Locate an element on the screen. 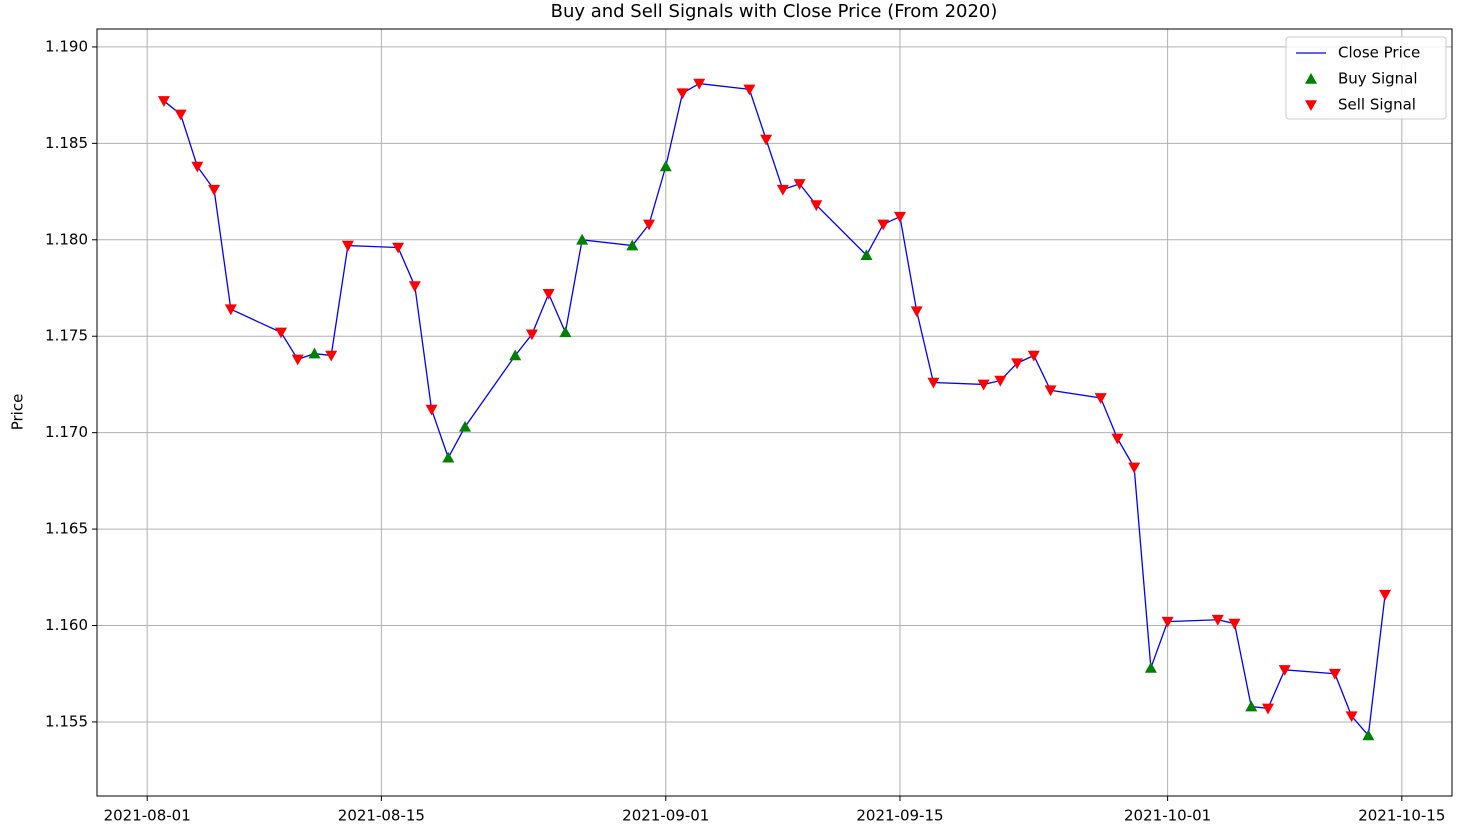  y-tick-label: 1.165 is located at coordinates (66, 529).